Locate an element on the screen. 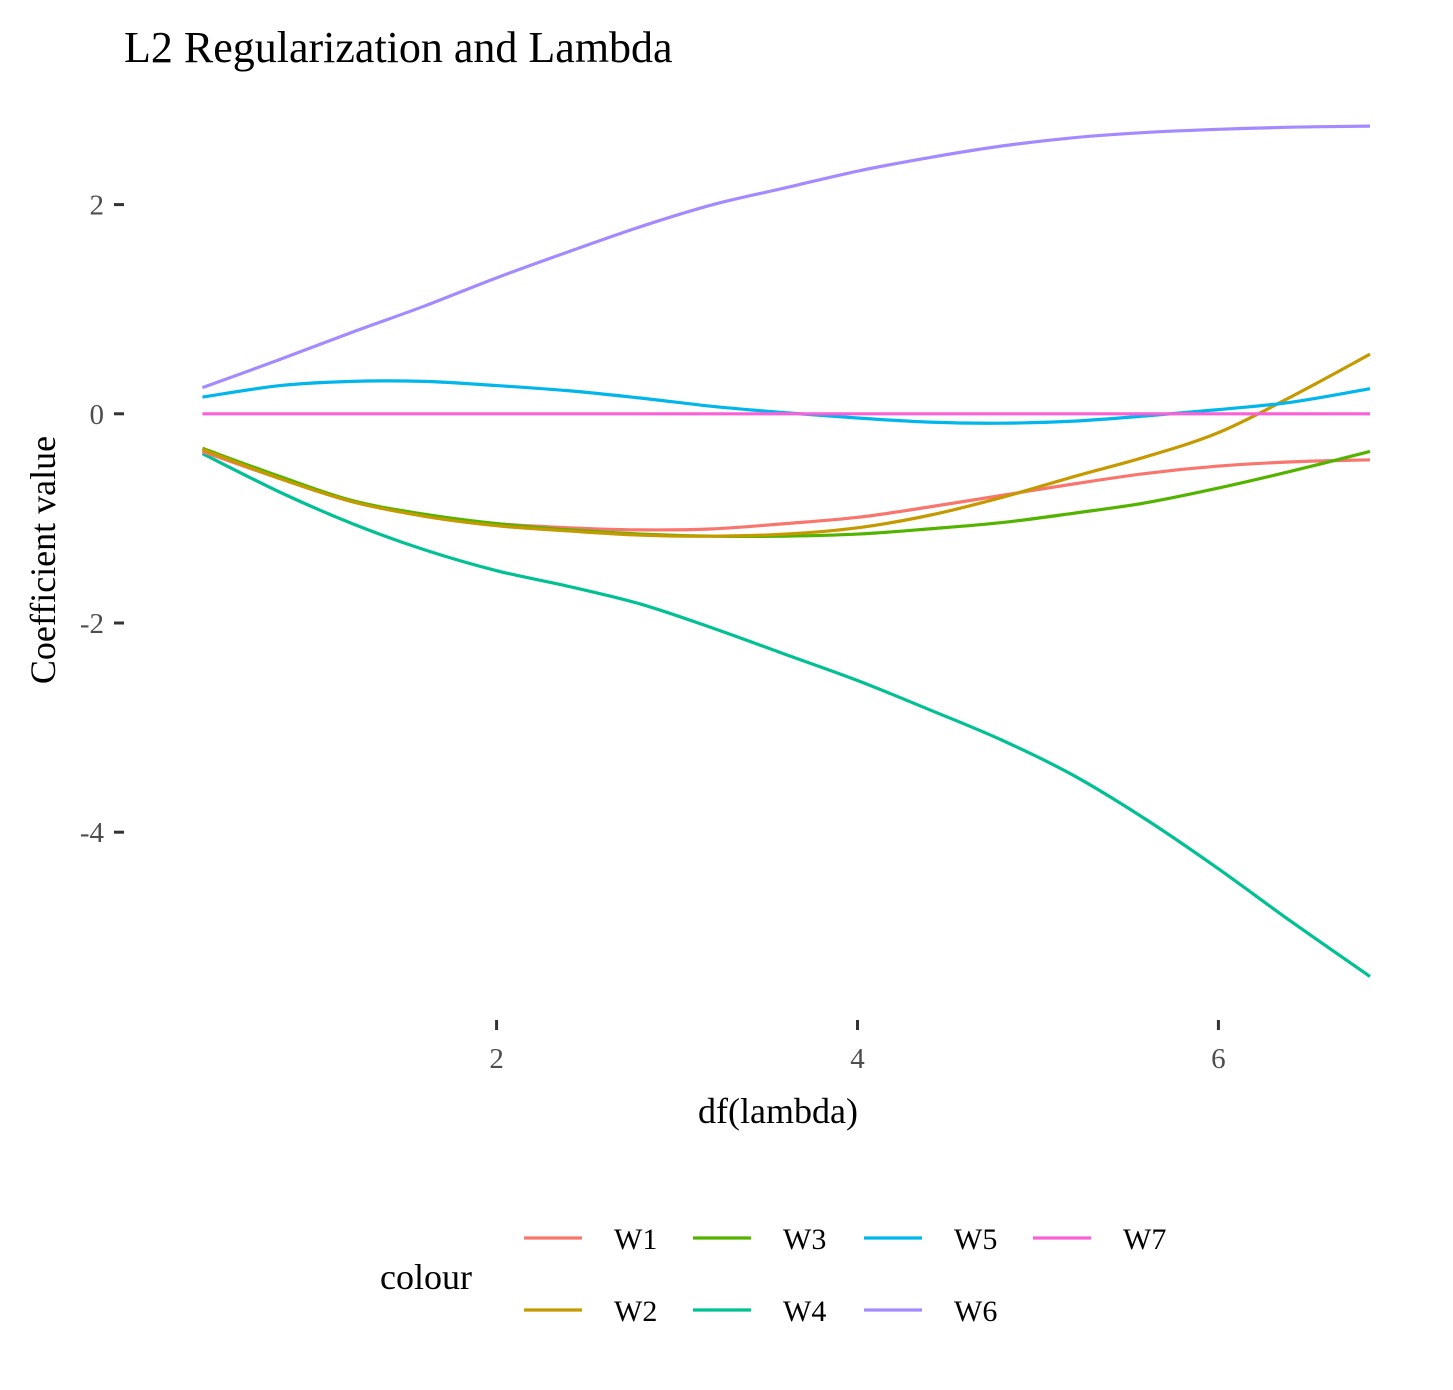  x-axis: 2 4 6 is located at coordinates (857, 1047).